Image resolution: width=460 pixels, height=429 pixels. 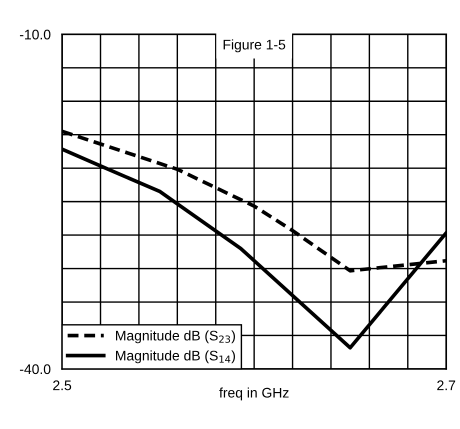 I want to click on y-tick-label: -40.0, so click(x=35, y=369).